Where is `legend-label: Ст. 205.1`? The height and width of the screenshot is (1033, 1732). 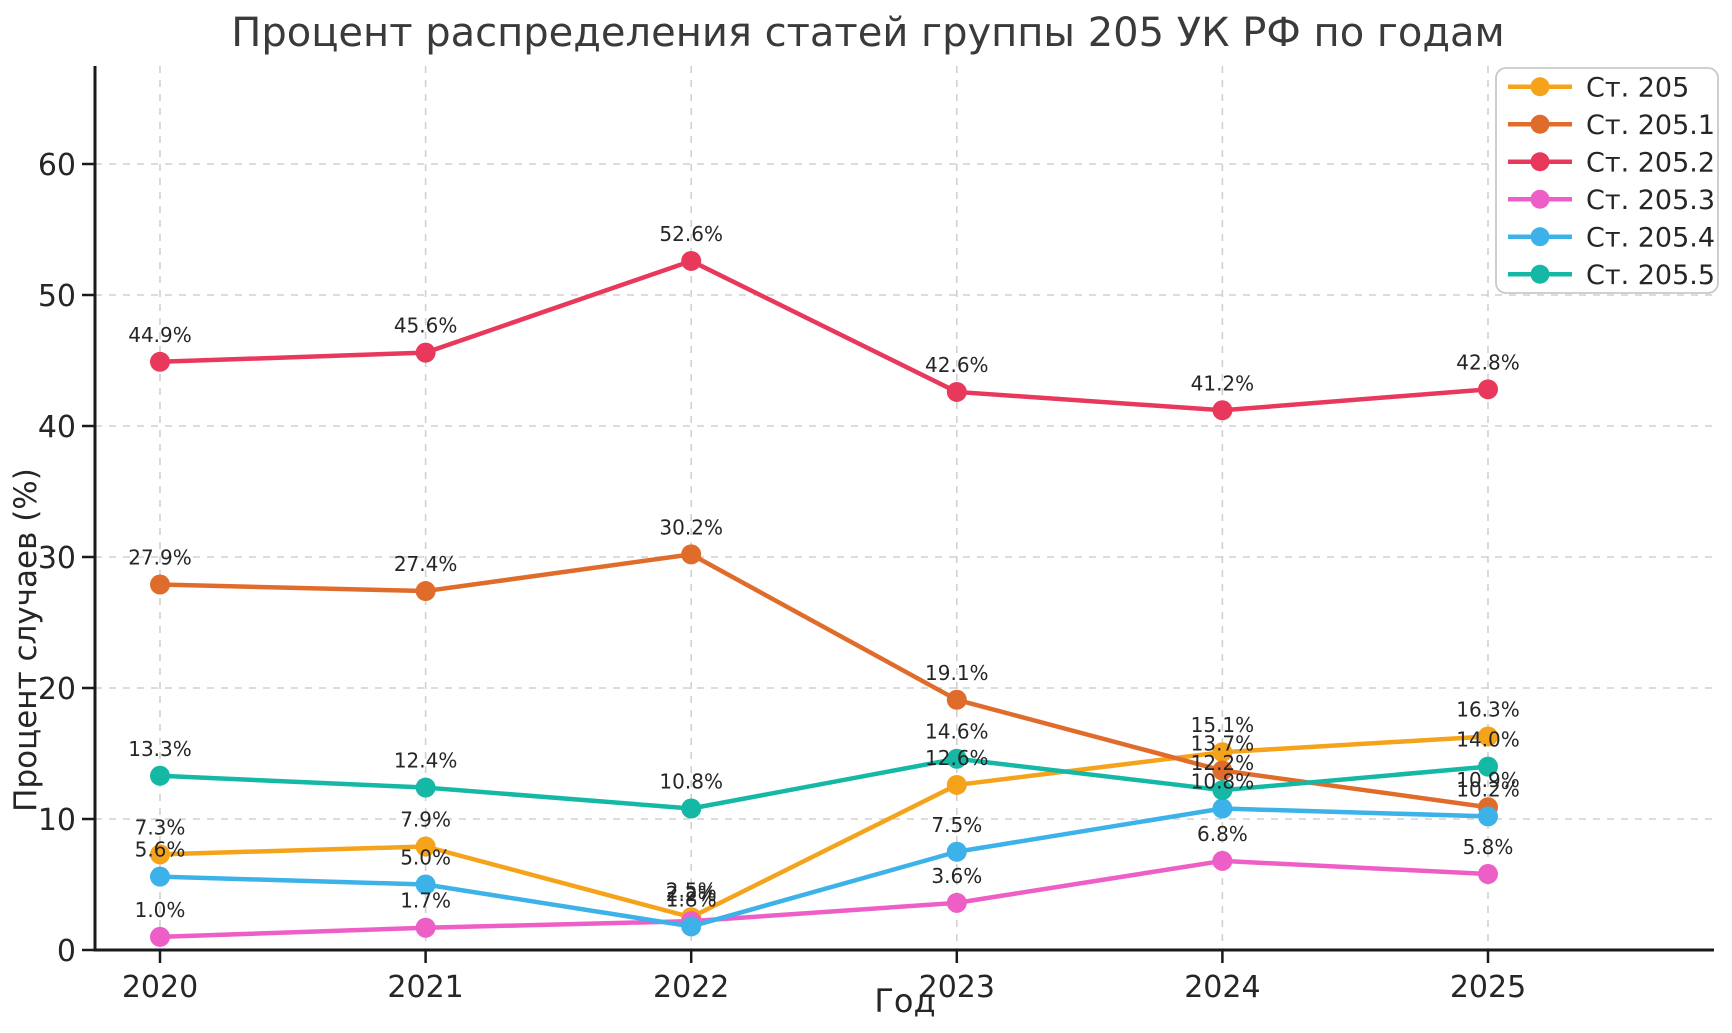 legend-label: Ст. 205.1 is located at coordinates (1650, 125).